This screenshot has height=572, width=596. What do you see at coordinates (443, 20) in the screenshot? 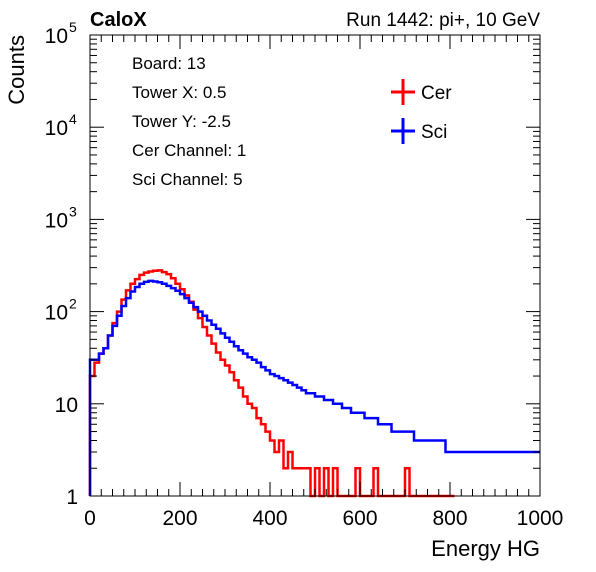
I see `header-right-label: Run 1442: pi+, 10 GeV` at bounding box center [443, 20].